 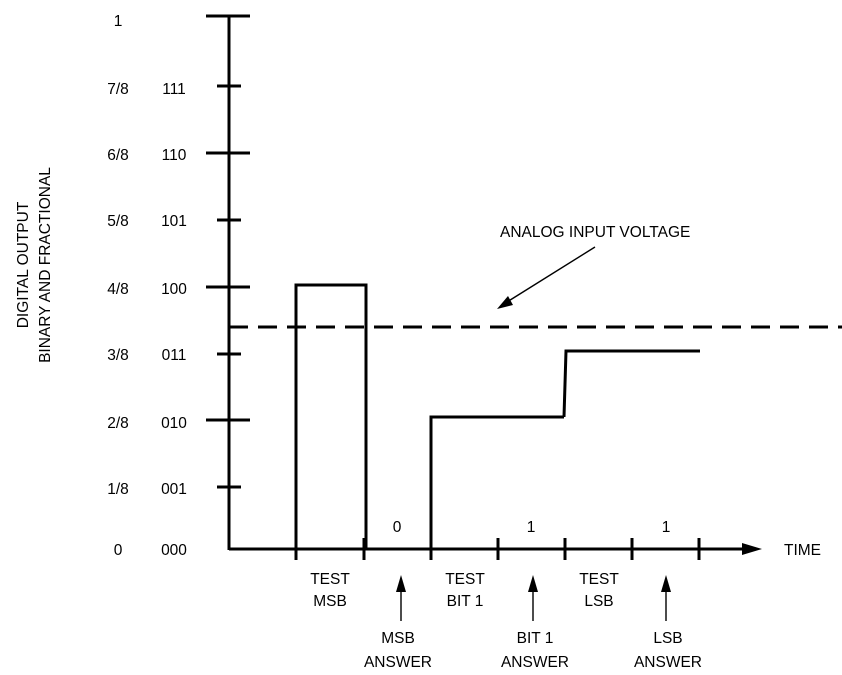 I want to click on bit-result-bit1: 1, so click(x=531, y=527).